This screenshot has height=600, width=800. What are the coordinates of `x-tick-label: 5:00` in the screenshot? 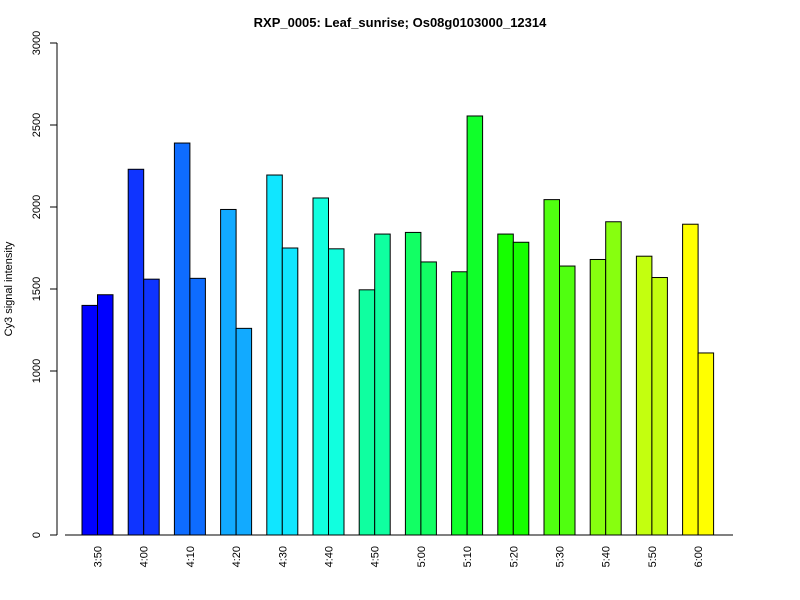 It's located at (422, 556).